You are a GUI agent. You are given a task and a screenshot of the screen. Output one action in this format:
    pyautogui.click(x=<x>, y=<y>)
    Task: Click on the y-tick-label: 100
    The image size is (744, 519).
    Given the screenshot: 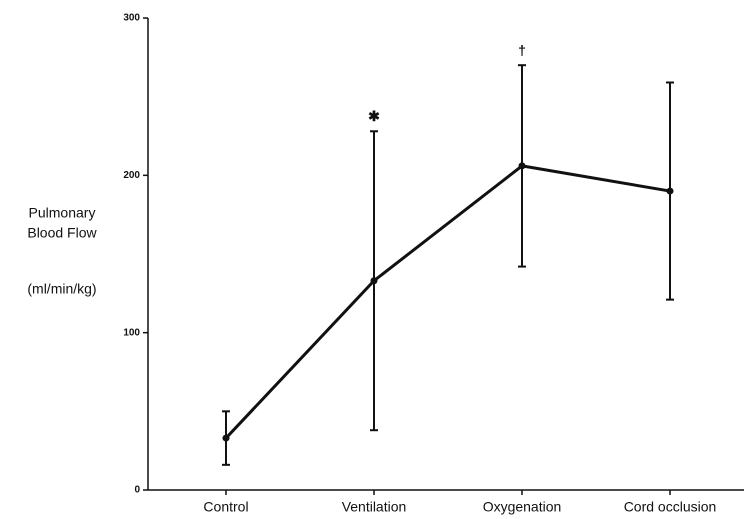 What is the action you would take?
    pyautogui.click(x=131, y=332)
    